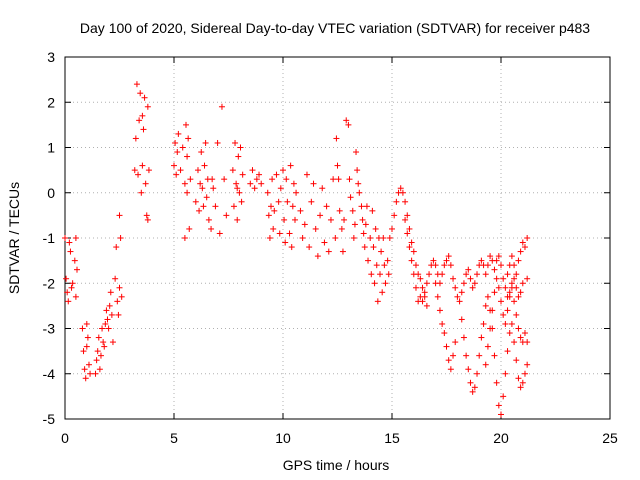 The image size is (640, 480). What do you see at coordinates (49, 329) in the screenshot?
I see `y-tick-label: -3` at bounding box center [49, 329].